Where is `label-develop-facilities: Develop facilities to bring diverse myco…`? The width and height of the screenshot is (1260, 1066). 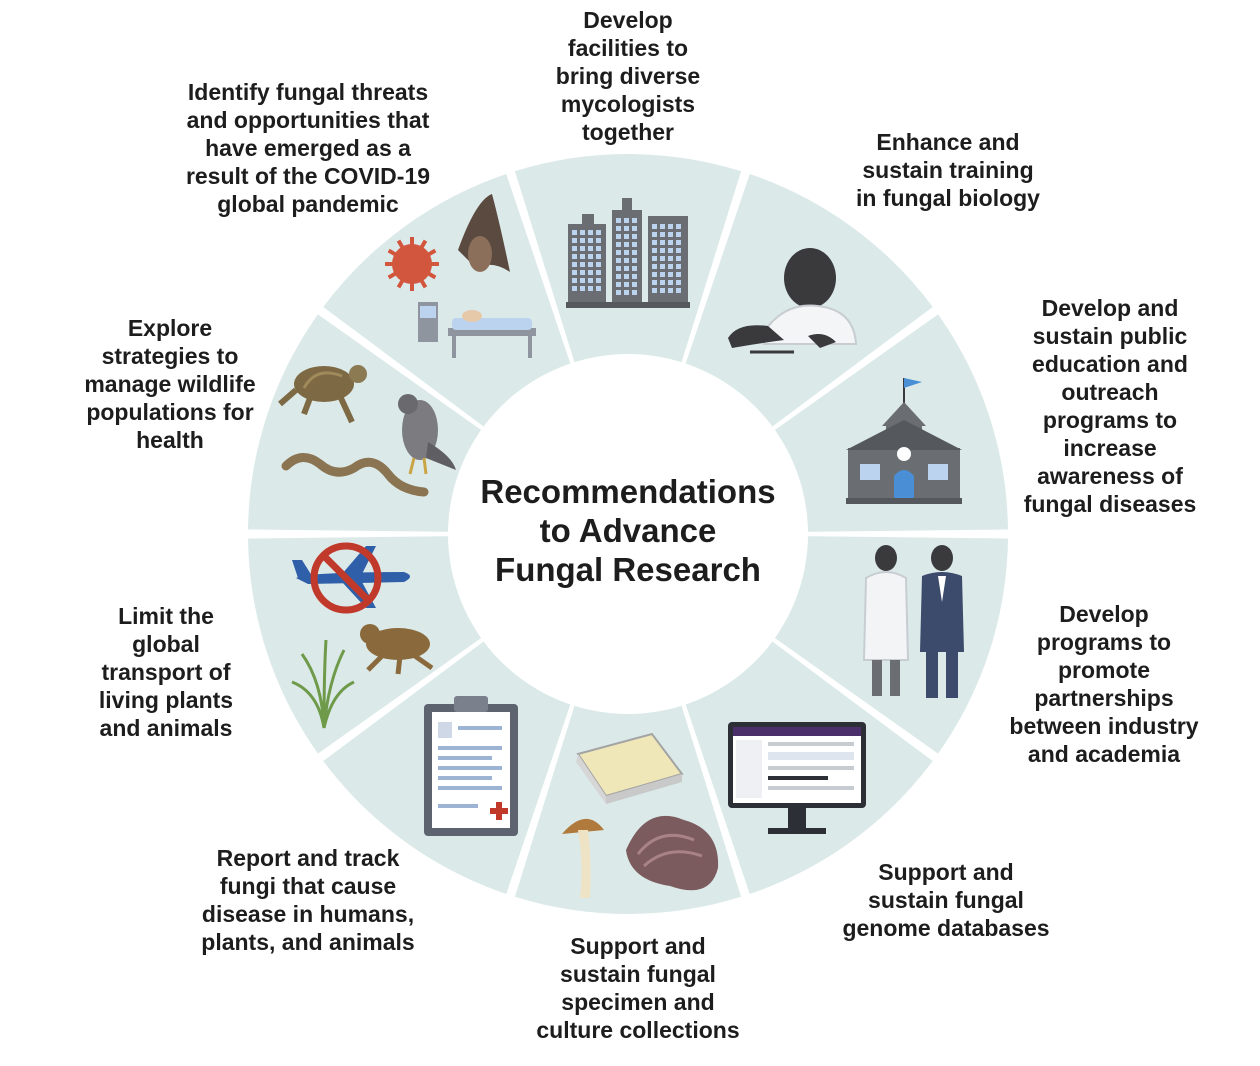
label-develop-facilities: Develop facilities to bring diverse myco… is located at coordinates (628, 76).